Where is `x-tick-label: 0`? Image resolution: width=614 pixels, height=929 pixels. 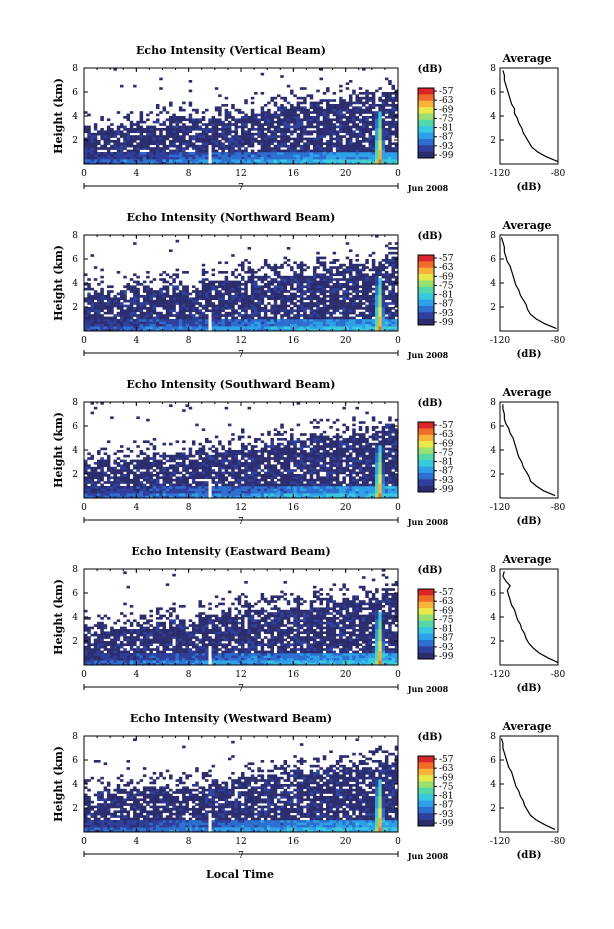 x-tick-label: 0 is located at coordinates (398, 341).